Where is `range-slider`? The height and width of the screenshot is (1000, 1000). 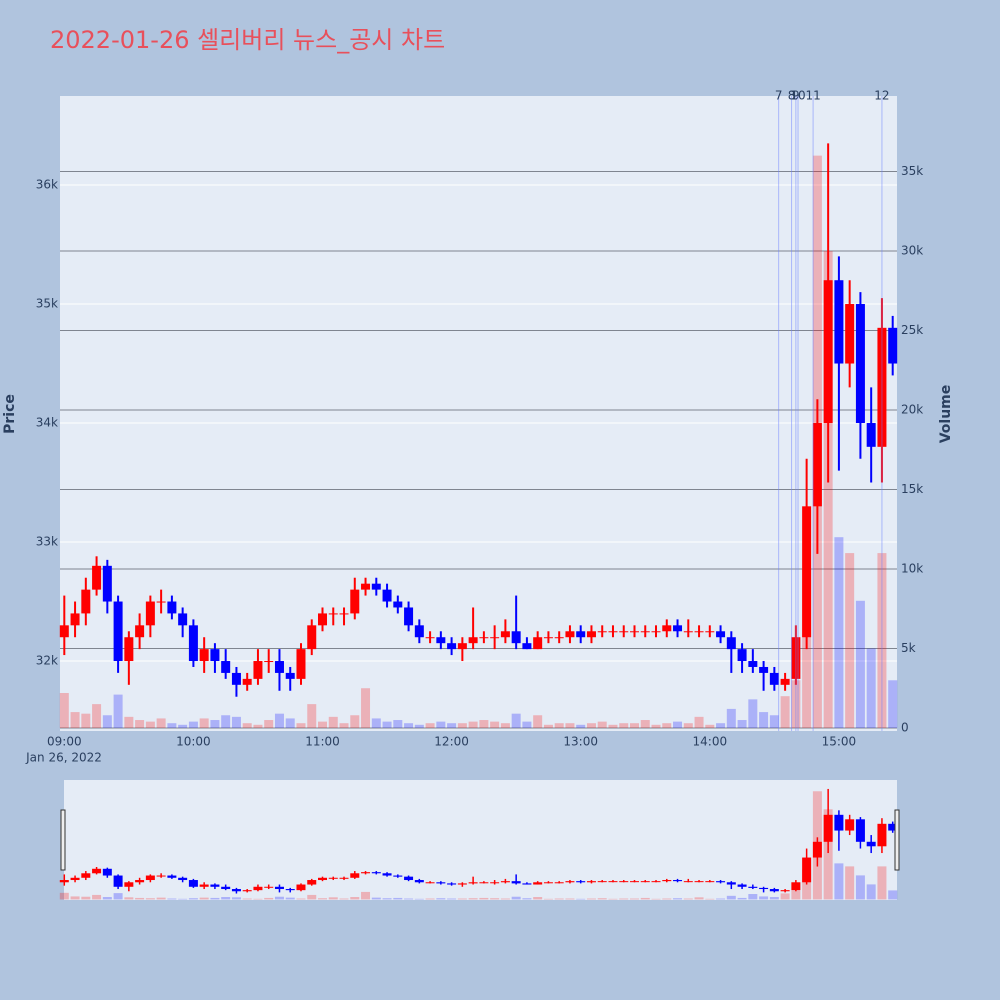
range-slider is located at coordinates (480, 840).